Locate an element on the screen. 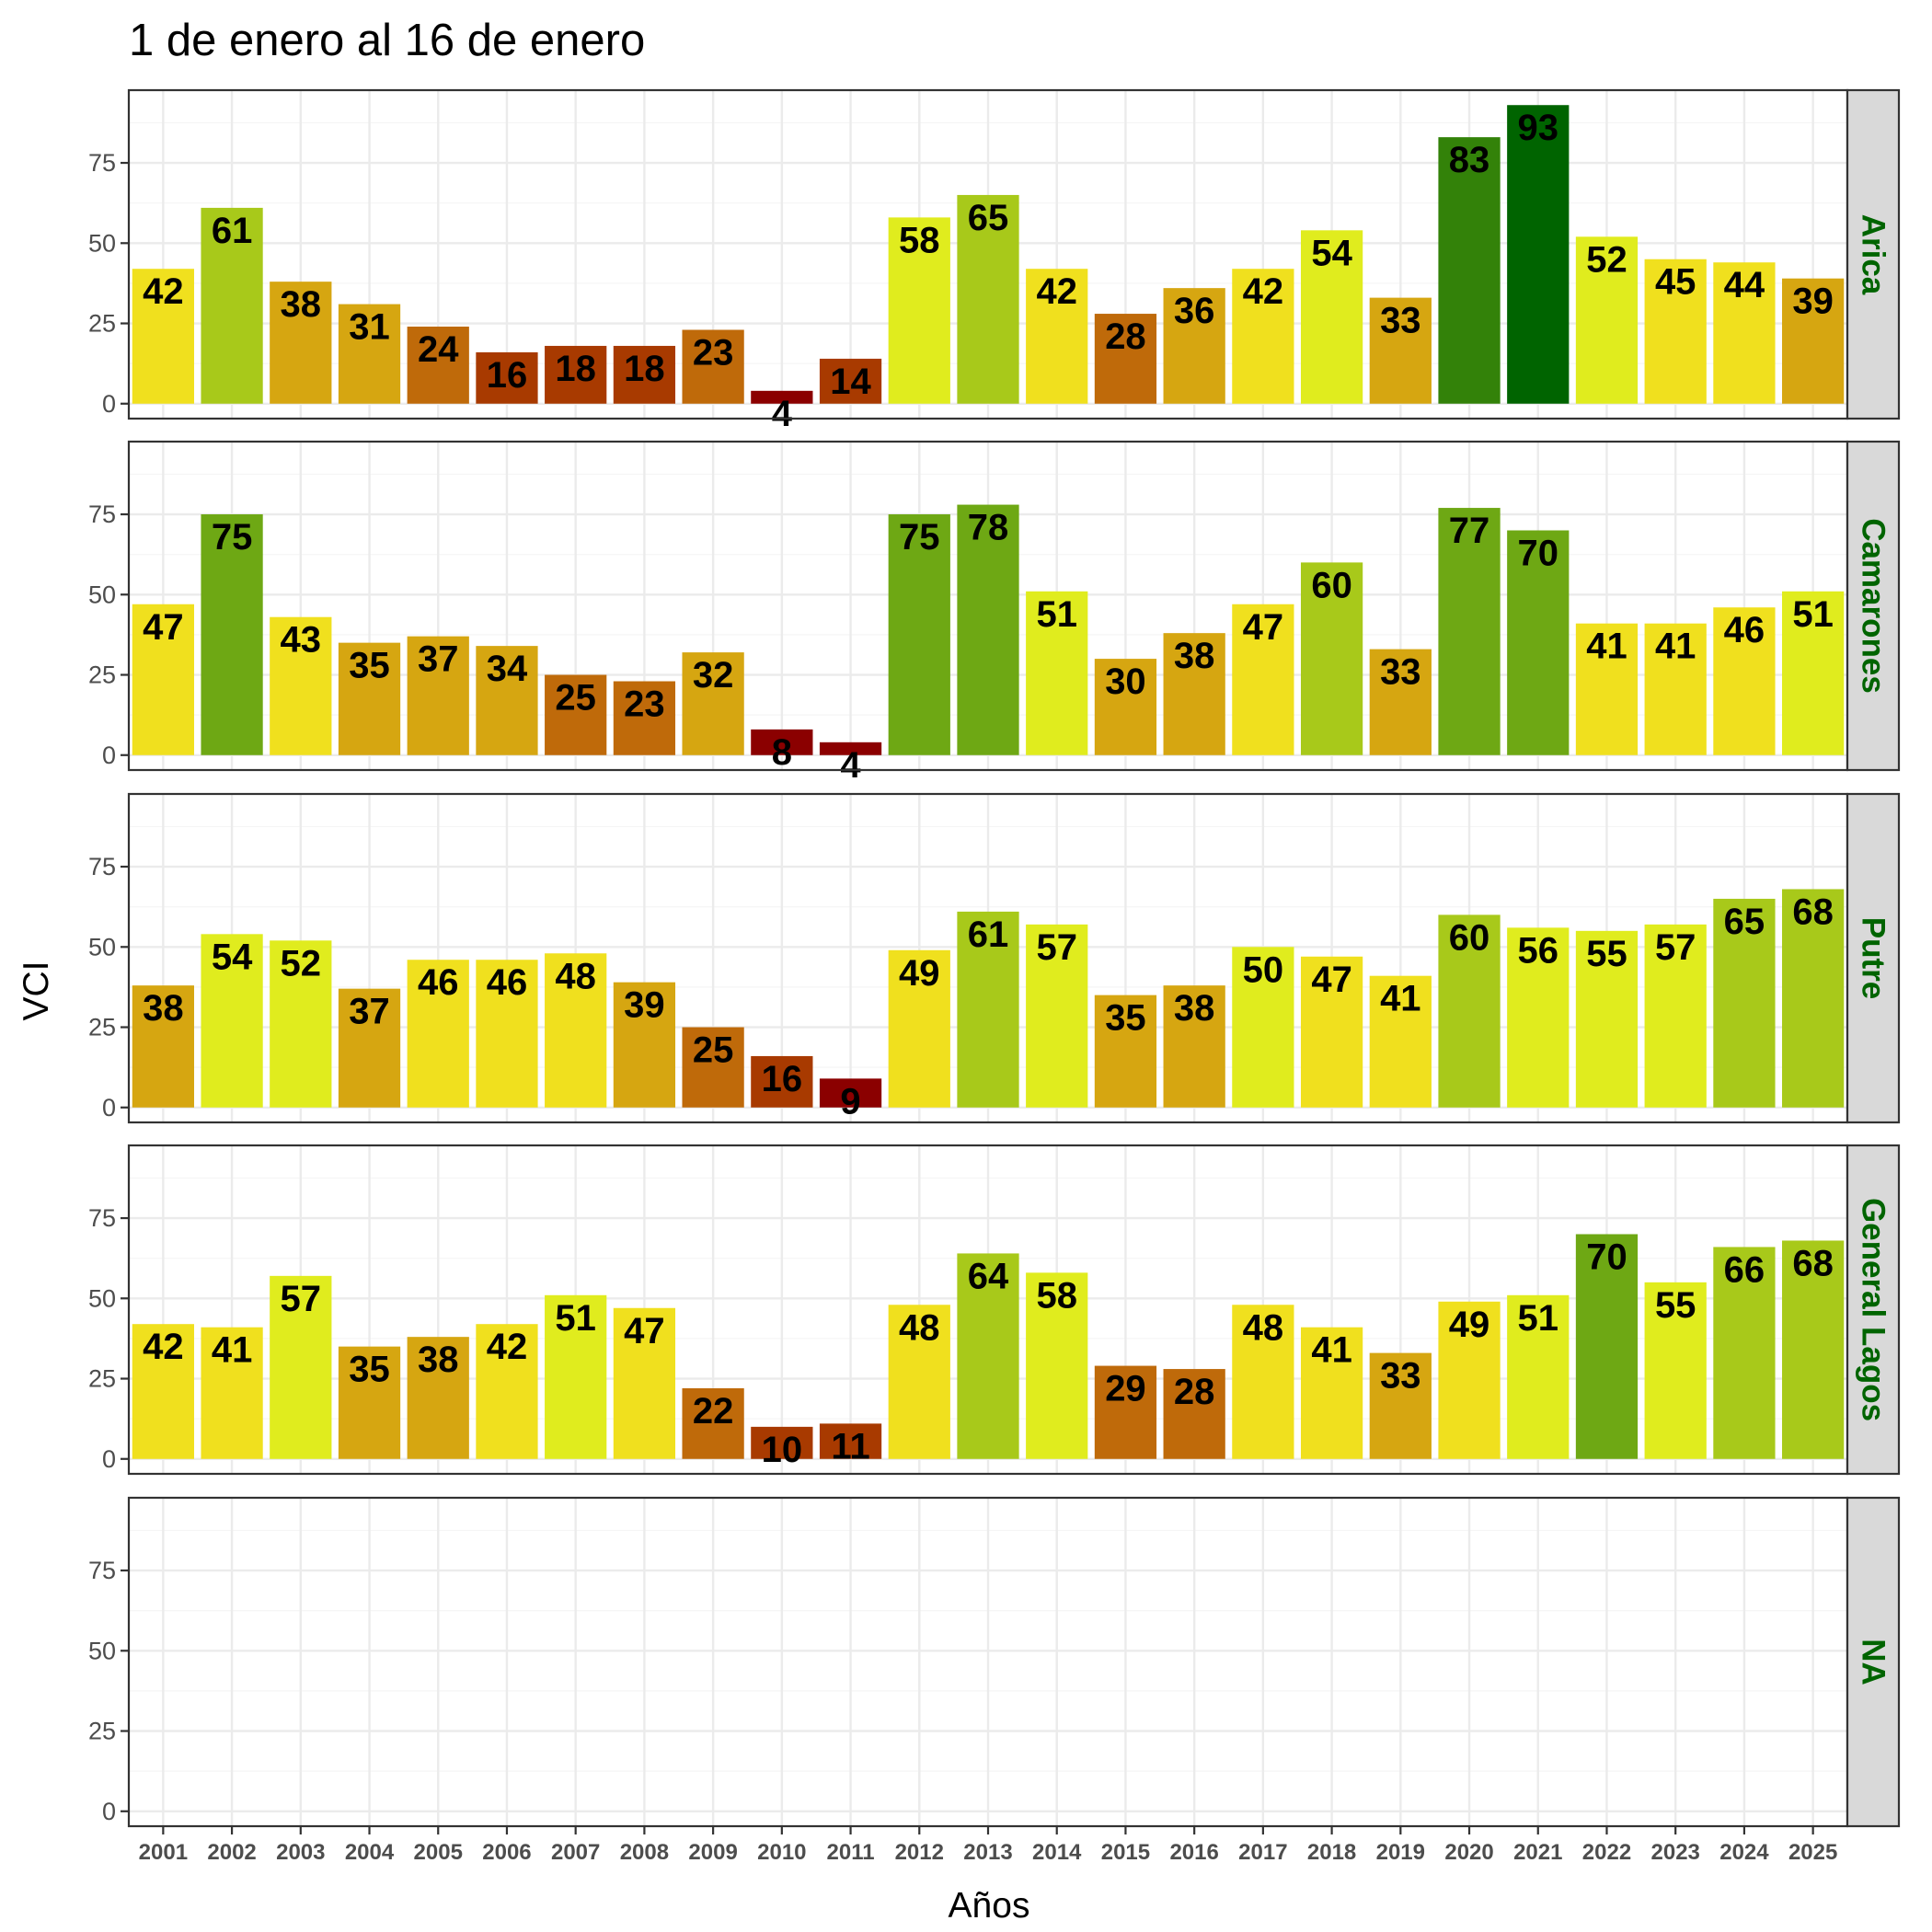  x-tick-label: 2001 is located at coordinates (163, 1852).